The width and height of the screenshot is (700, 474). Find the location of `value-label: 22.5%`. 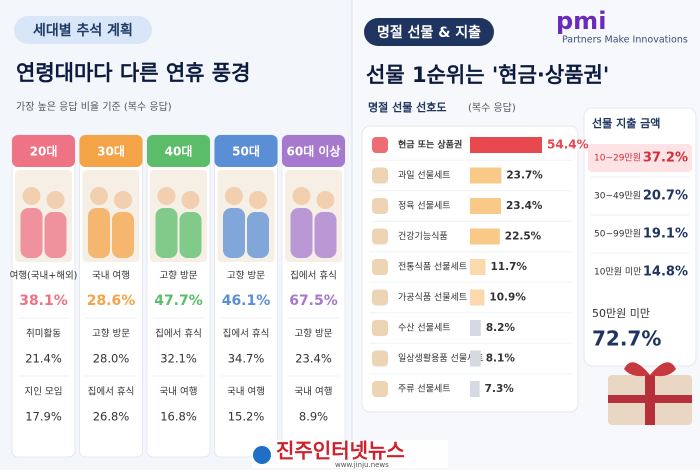

value-label: 22.5% is located at coordinates (523, 237).